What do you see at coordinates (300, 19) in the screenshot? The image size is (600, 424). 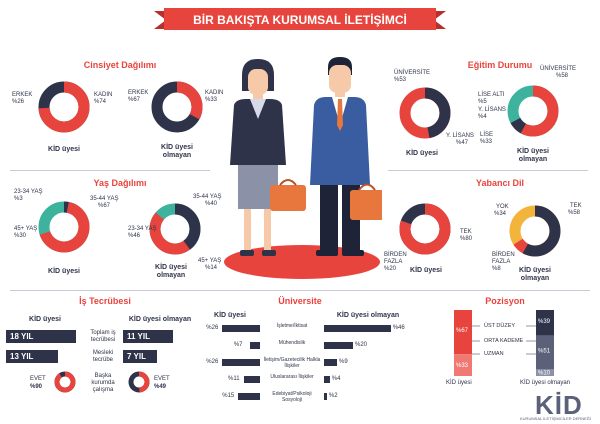 I see `title-banner` at bounding box center [300, 19].